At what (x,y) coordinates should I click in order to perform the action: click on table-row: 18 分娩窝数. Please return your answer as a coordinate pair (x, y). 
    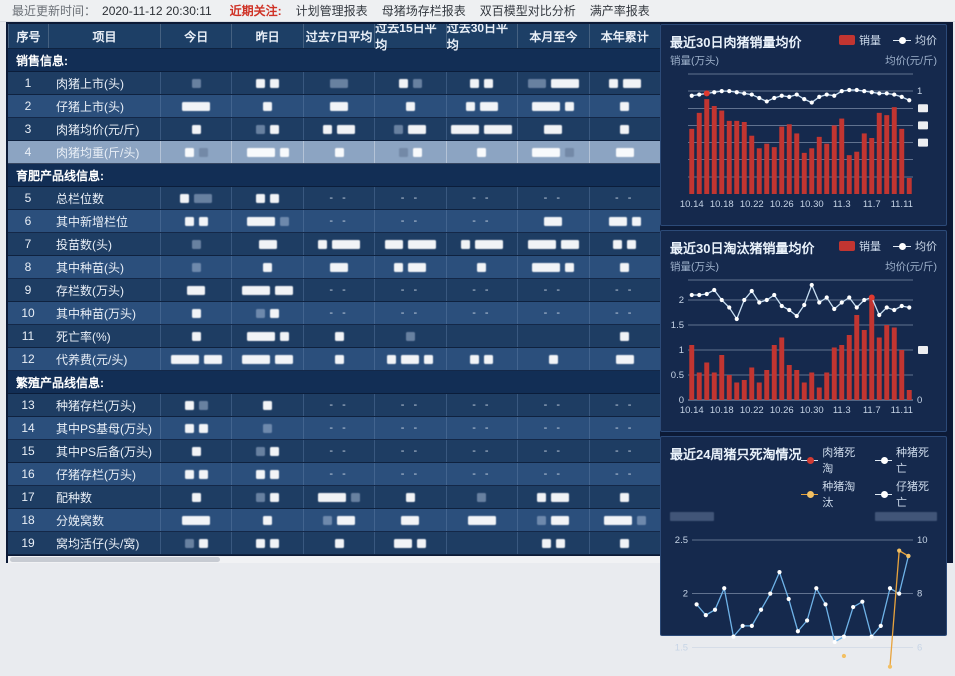
    Looking at the image, I should click on (334, 520).